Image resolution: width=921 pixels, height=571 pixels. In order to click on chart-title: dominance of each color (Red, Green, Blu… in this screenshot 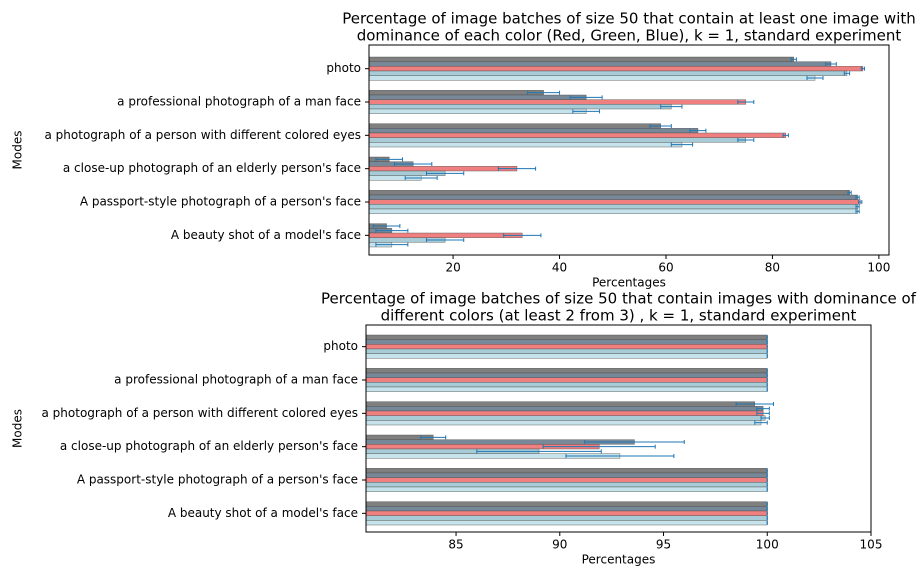, I will do `click(629, 36)`.